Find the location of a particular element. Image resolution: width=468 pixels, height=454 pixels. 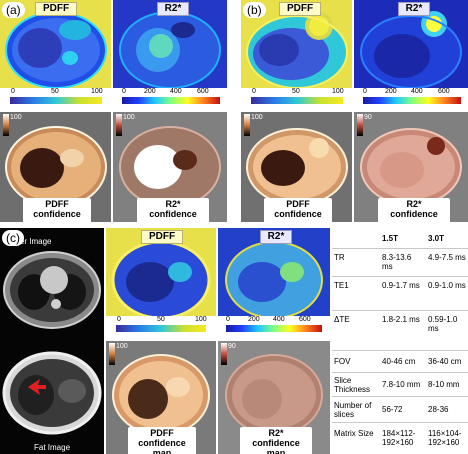

panel-c-r2-conf-scale is located at coordinates (224, 354).